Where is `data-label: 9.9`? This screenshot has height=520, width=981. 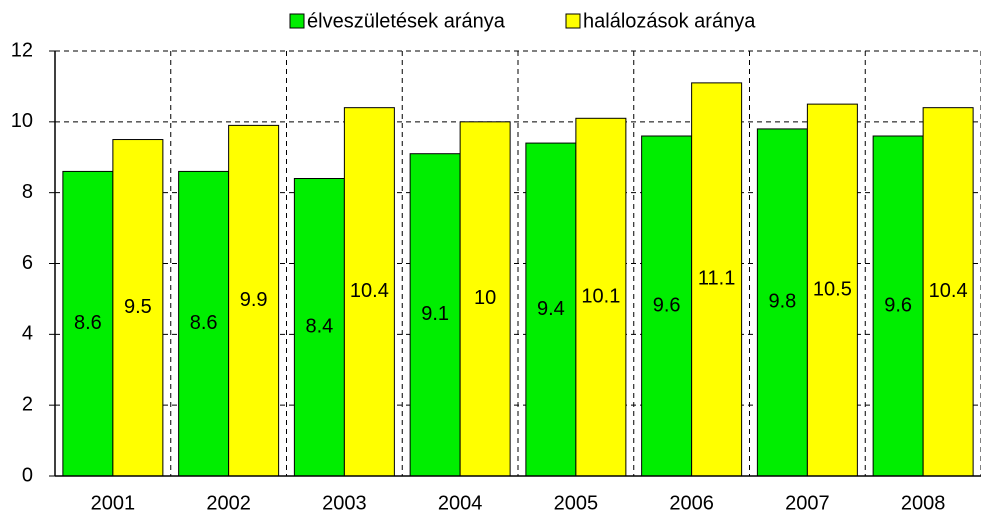 data-label: 9.9 is located at coordinates (254, 300).